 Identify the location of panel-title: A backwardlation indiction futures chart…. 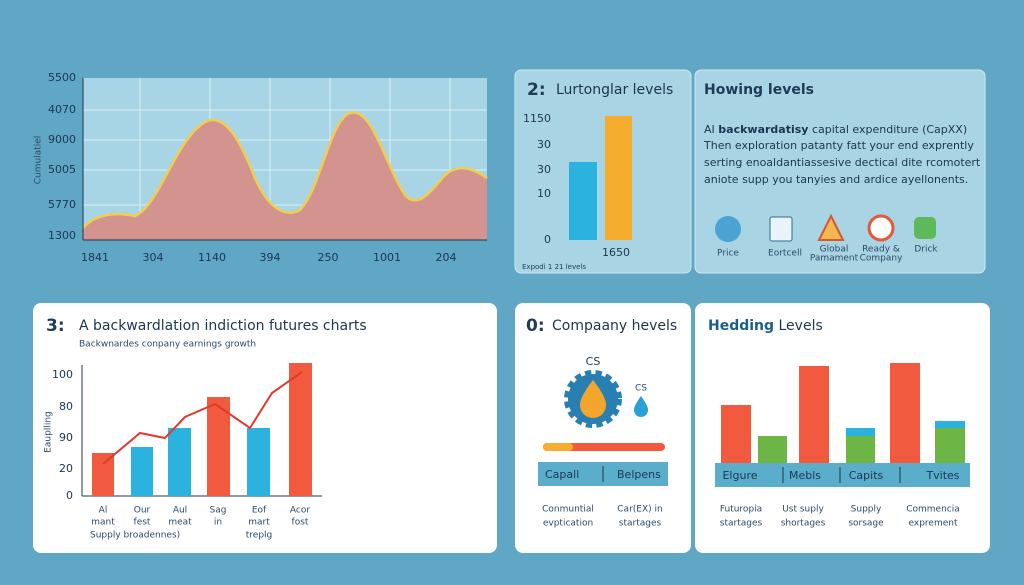
(223, 326).